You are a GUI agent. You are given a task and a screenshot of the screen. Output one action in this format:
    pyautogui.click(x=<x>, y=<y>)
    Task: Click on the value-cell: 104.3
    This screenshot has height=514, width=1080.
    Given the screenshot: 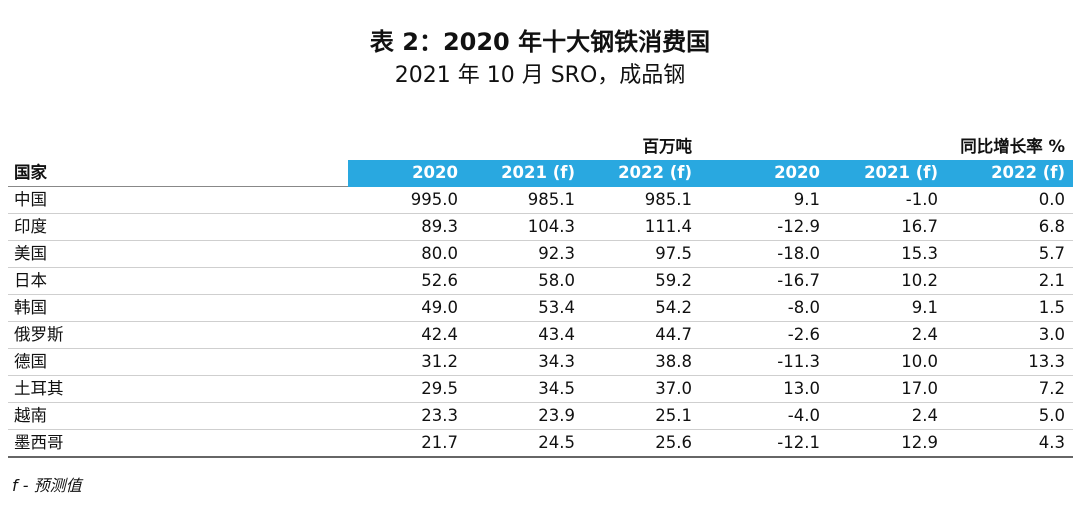 What is the action you would take?
    pyautogui.click(x=524, y=227)
    